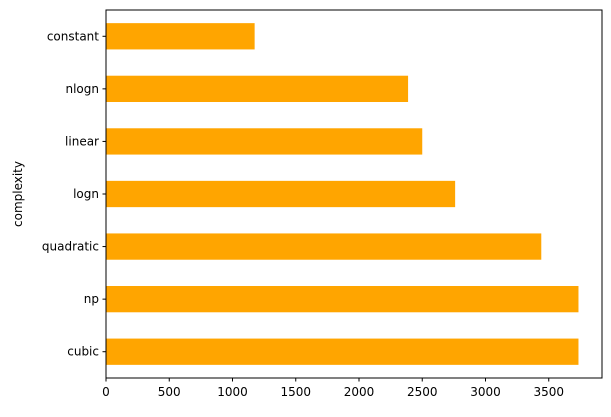 Image resolution: width=611 pixels, height=417 pixels. I want to click on y-tick-label: constant, so click(73, 36).